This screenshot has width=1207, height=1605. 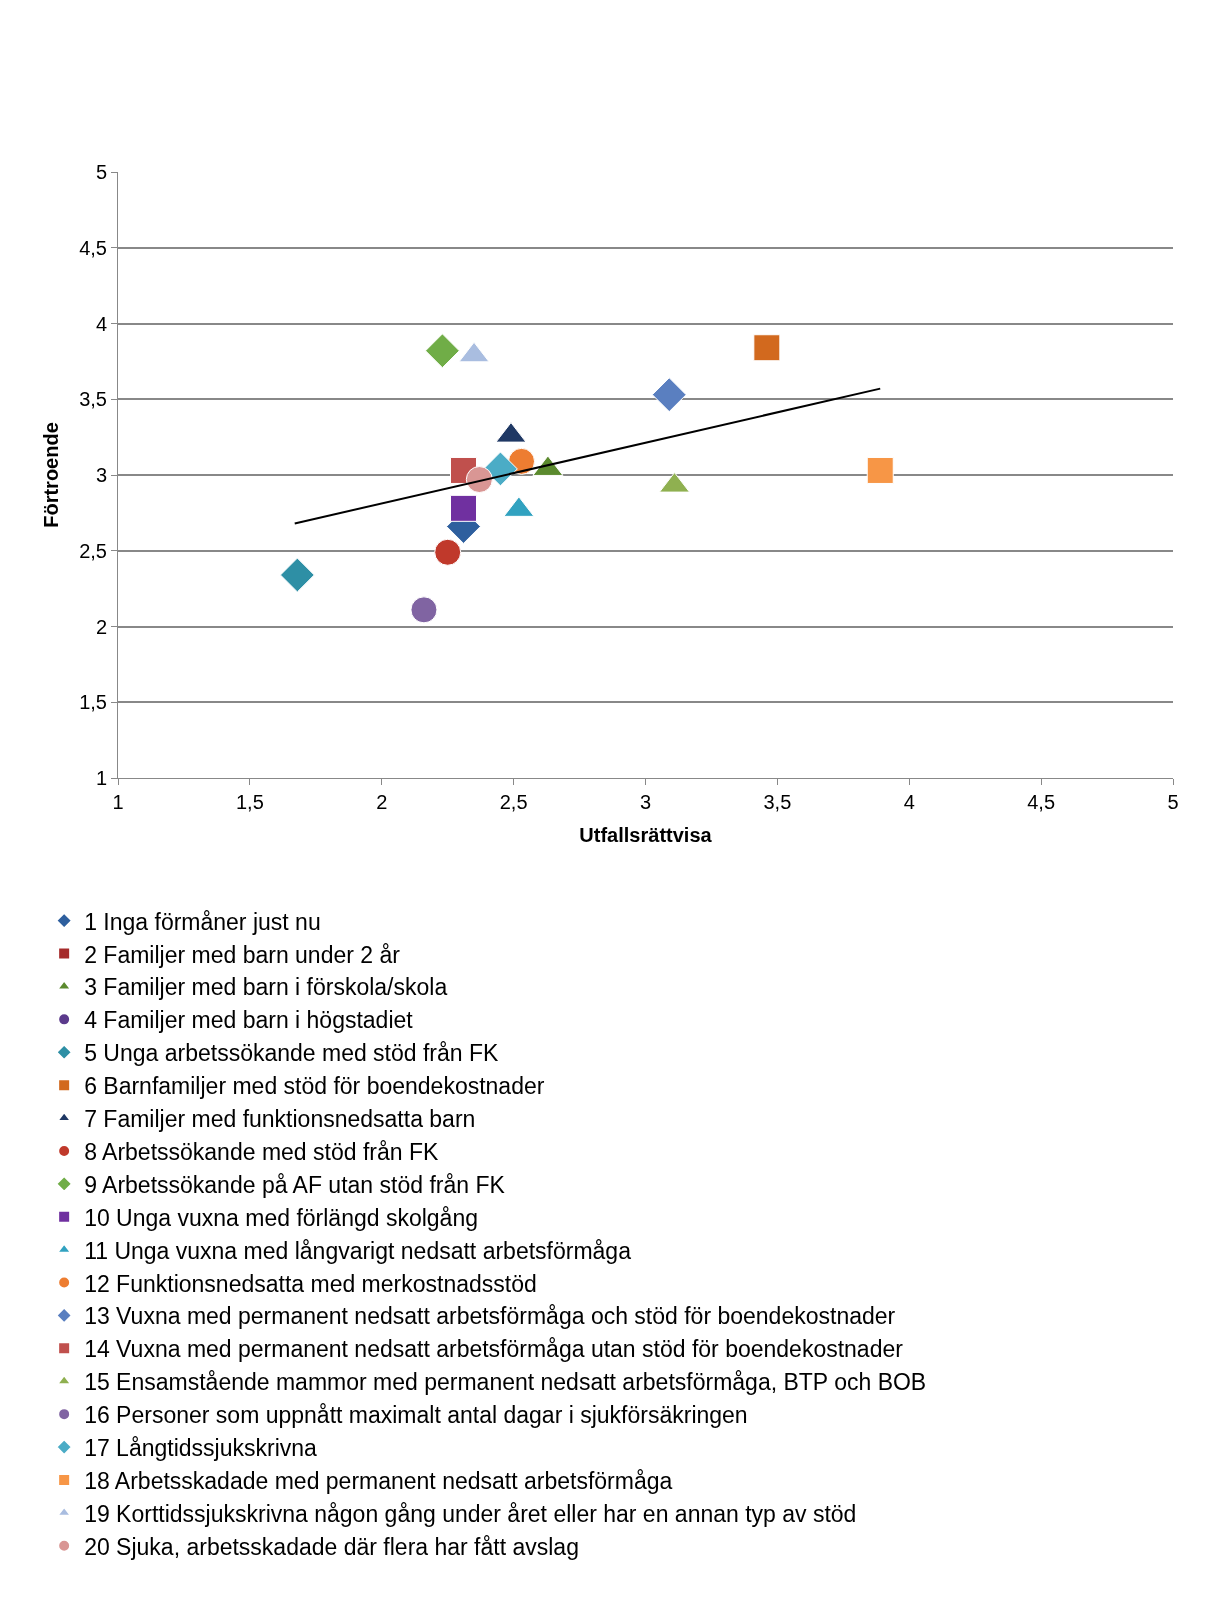 I want to click on legend-label: 1 Inga förmåner just nu, so click(x=202, y=921).